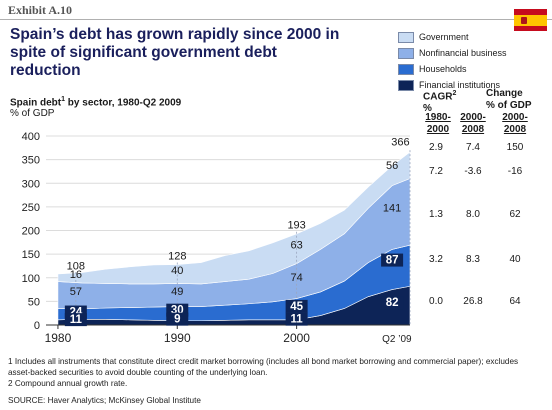 The width and height of the screenshot is (552, 410). I want to click on data-label: 49, so click(177, 292).